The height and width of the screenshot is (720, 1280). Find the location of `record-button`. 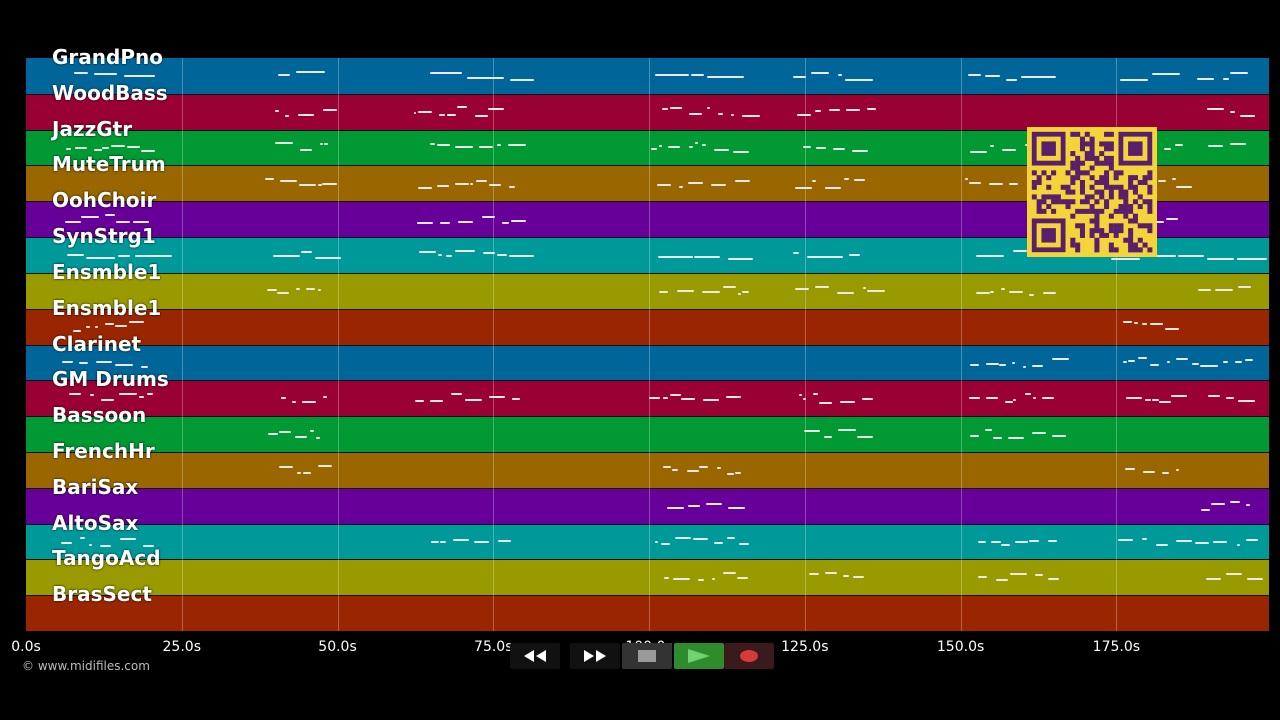

record-button is located at coordinates (749, 656).